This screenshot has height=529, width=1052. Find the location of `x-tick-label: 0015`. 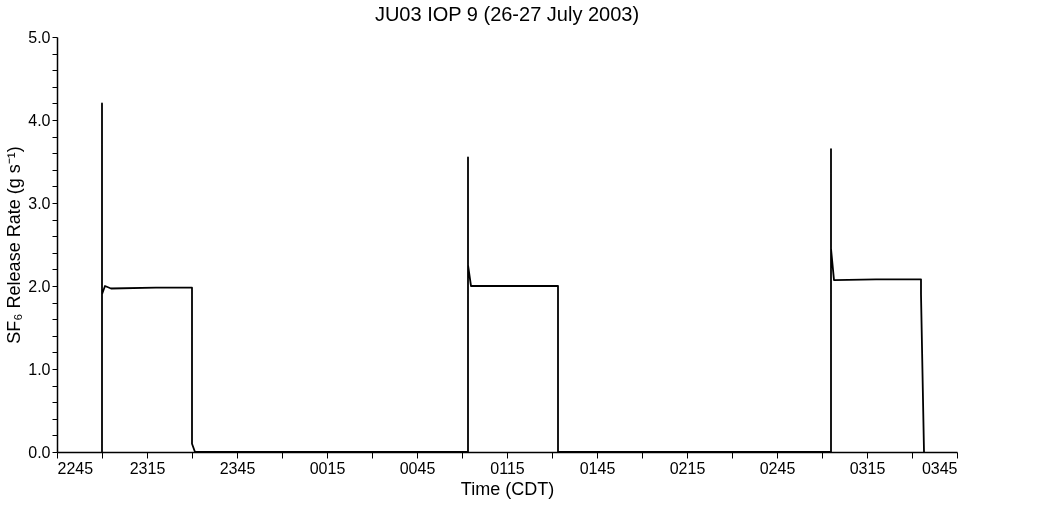

x-tick-label: 0015 is located at coordinates (327, 468).